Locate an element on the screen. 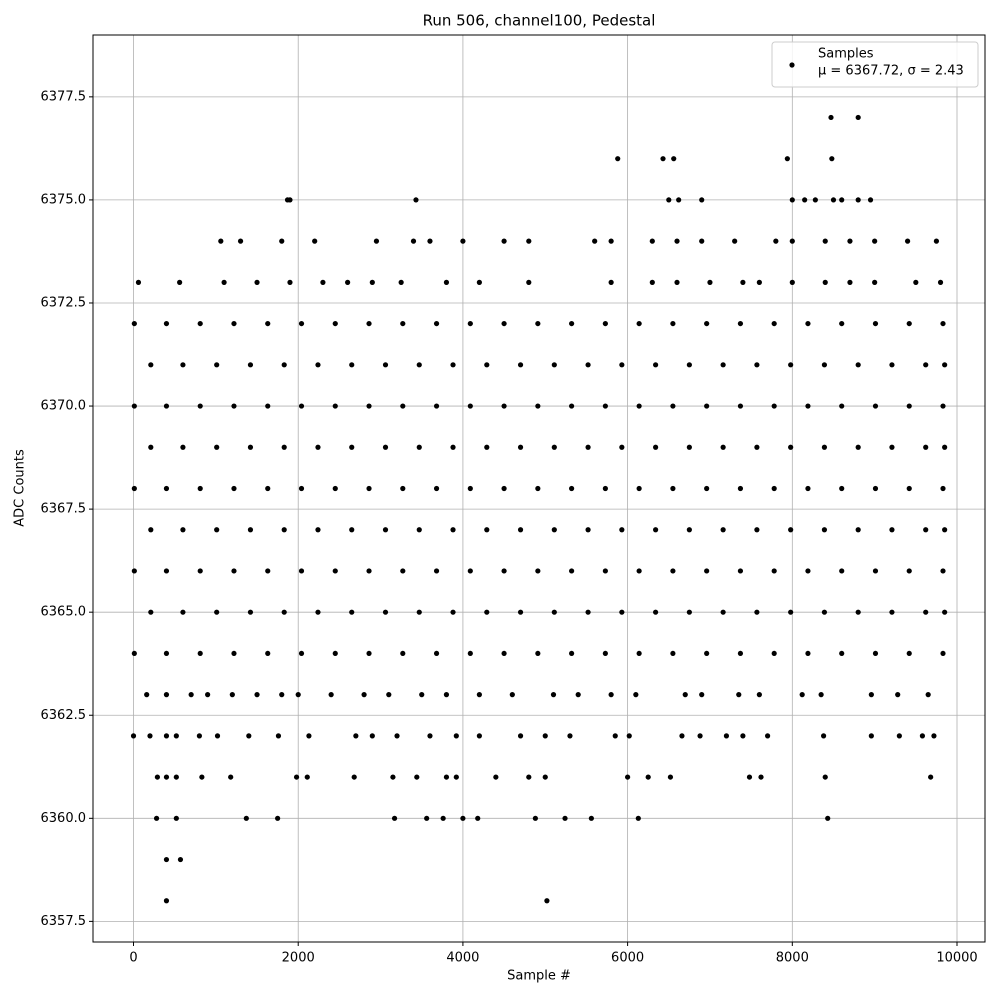  legend: Samples μ = 6367.72, σ = 2.43 is located at coordinates (875, 64).